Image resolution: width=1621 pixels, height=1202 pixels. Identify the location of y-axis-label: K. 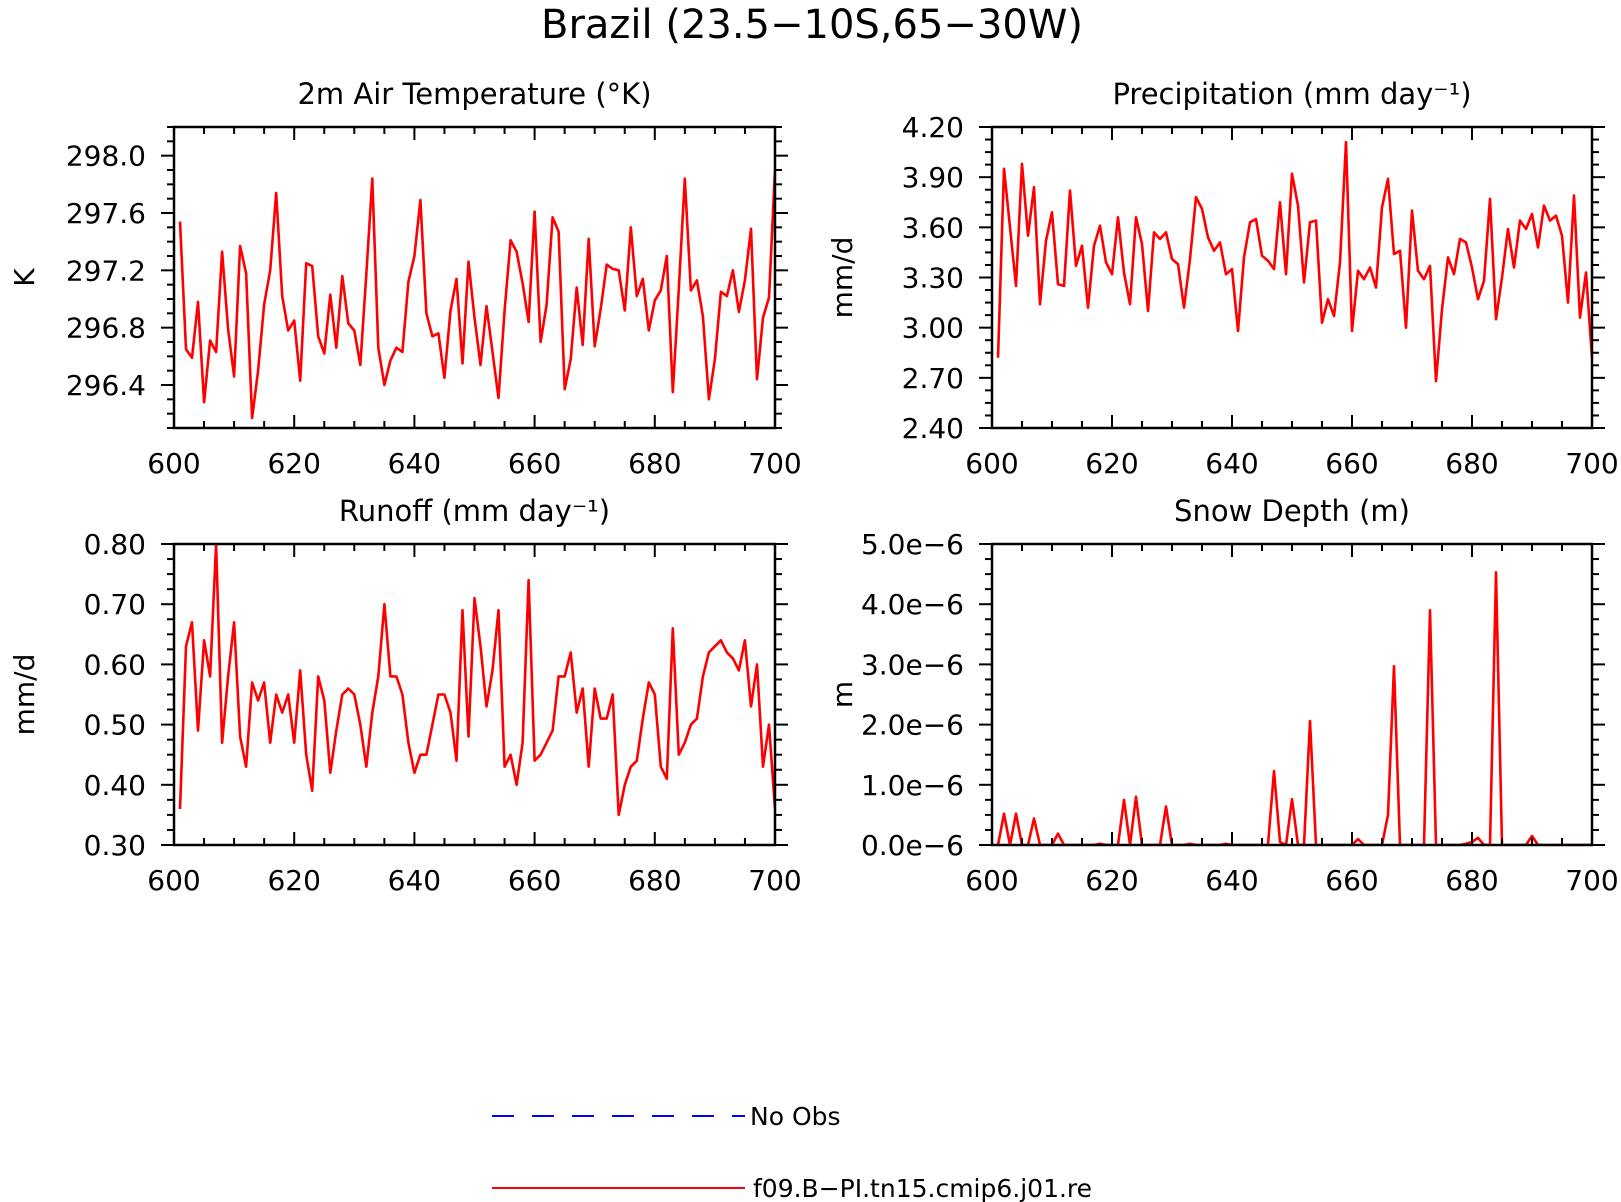
(24, 277).